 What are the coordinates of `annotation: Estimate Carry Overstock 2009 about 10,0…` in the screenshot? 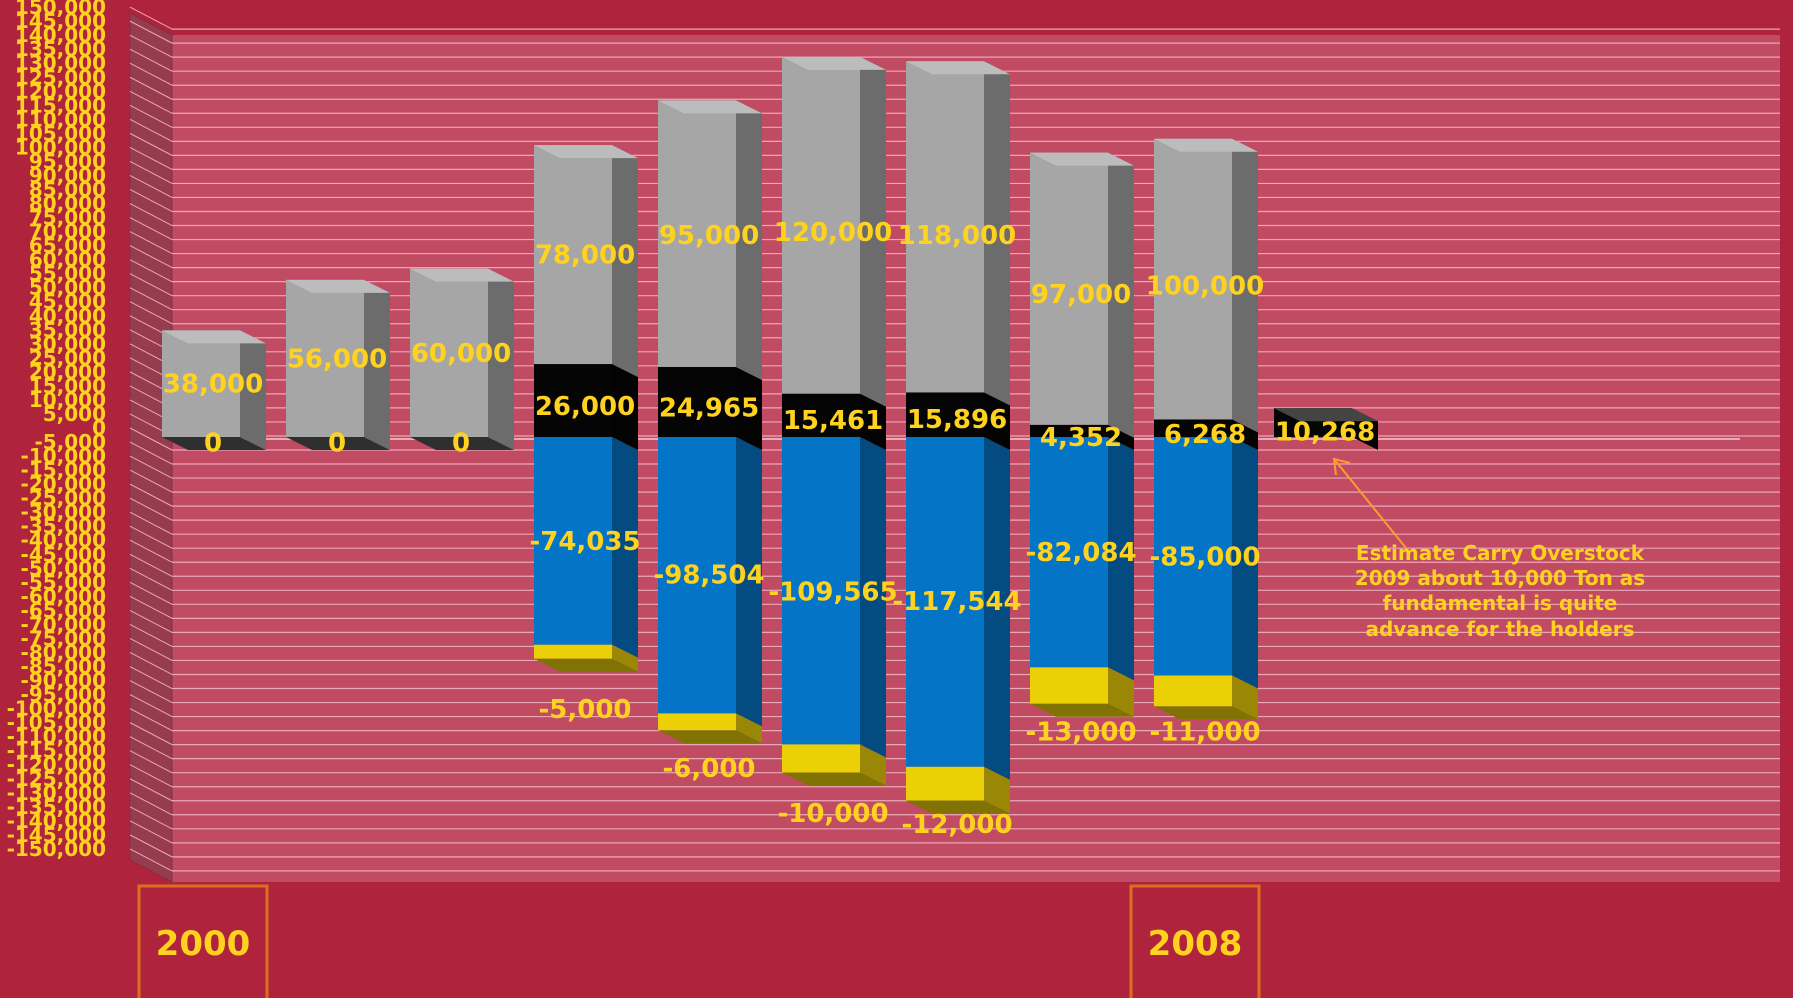 It's located at (1488, 549).